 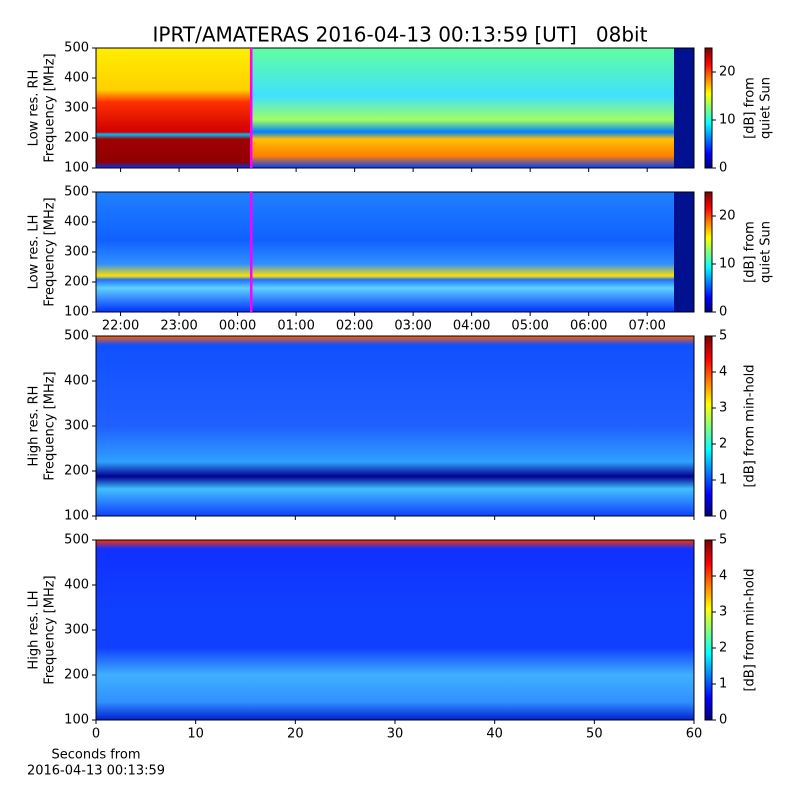 What do you see at coordinates (120, 326) in the screenshot?
I see `x-tick-label: 22:00` at bounding box center [120, 326].